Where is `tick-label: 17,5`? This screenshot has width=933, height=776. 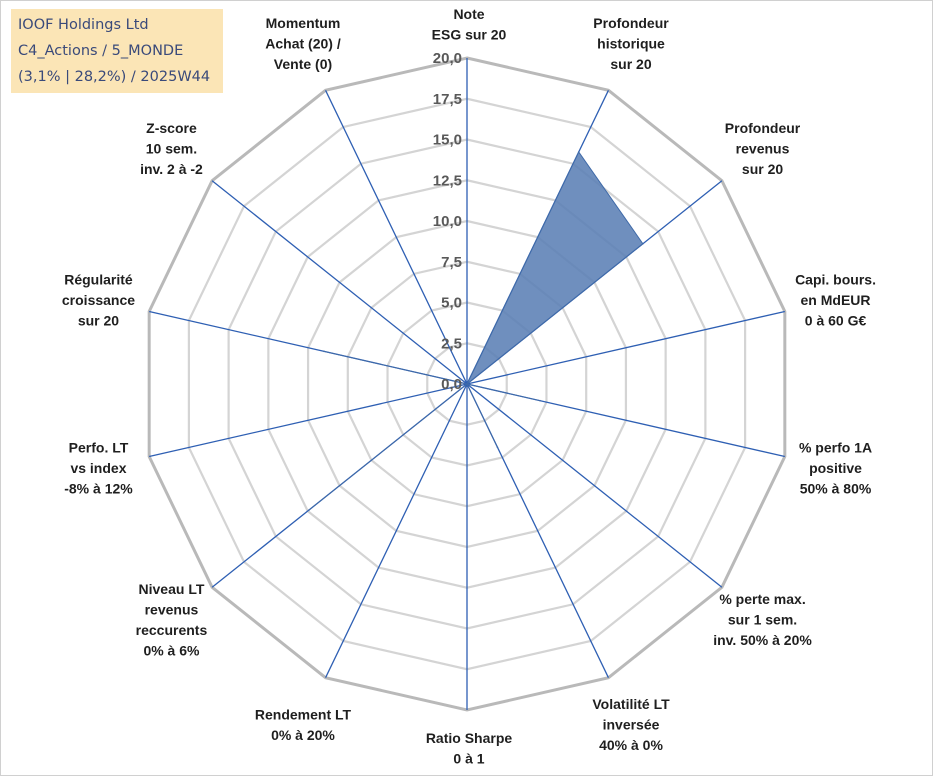
tick-label: 17,5 is located at coordinates (447, 99).